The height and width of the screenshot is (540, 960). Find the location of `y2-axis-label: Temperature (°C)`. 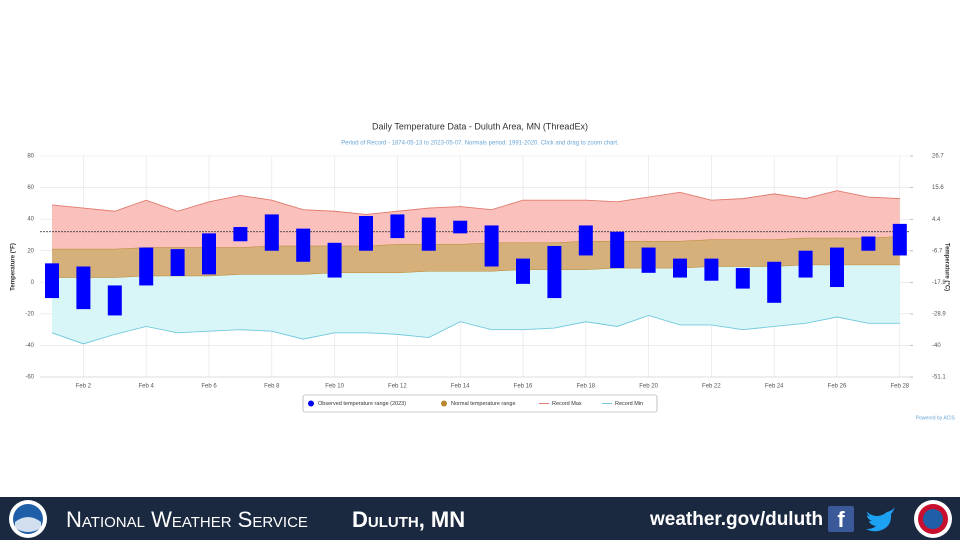

y2-axis-label: Temperature (°C) is located at coordinates (946, 267).